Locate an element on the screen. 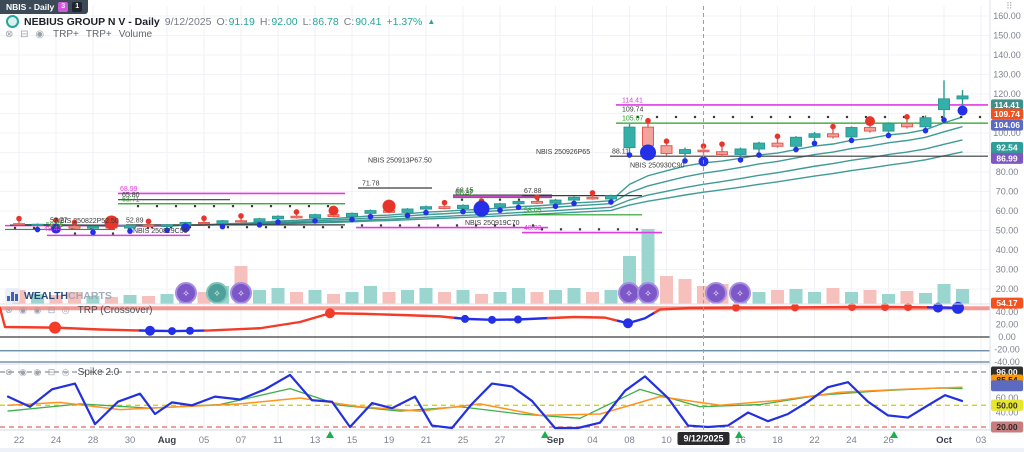  time-tick-label: 24 is located at coordinates (56, 440).